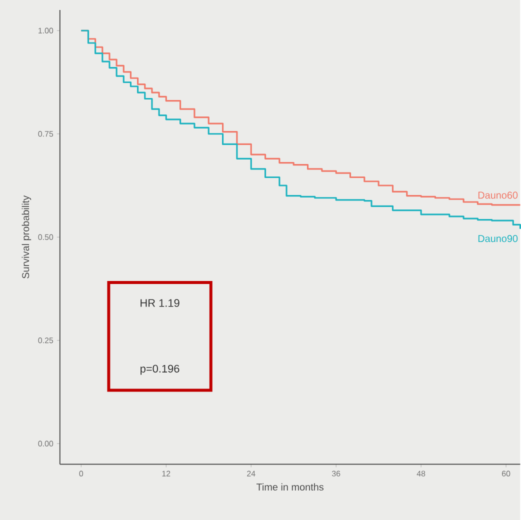 This screenshot has height=520, width=521. I want to click on annotation: HR 1.19, so click(160, 303).